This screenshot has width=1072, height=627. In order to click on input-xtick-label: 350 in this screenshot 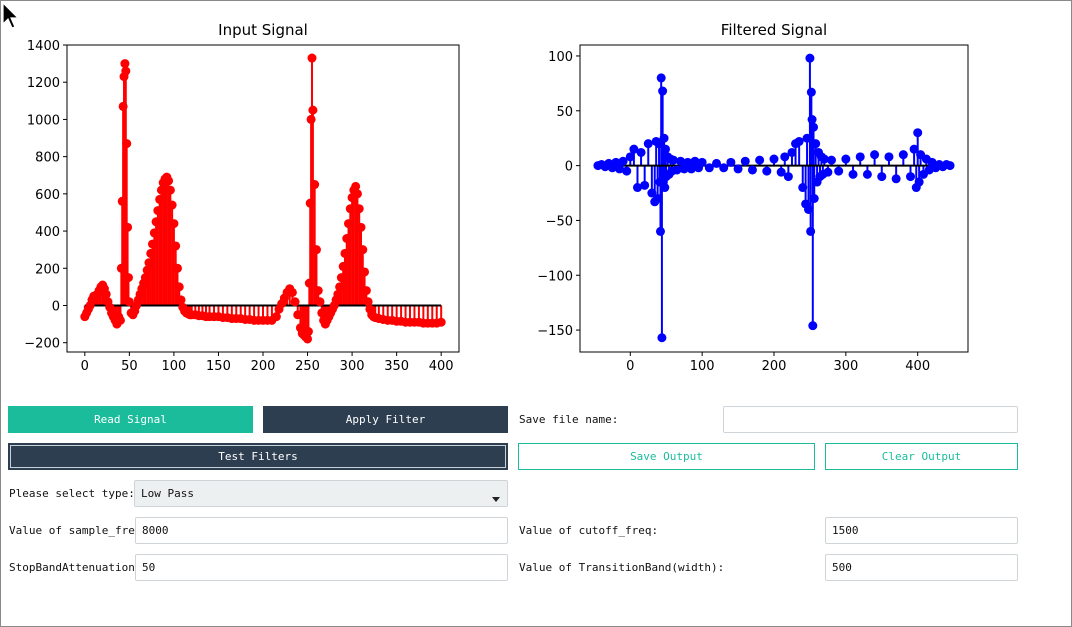, I will do `click(396, 366)`.